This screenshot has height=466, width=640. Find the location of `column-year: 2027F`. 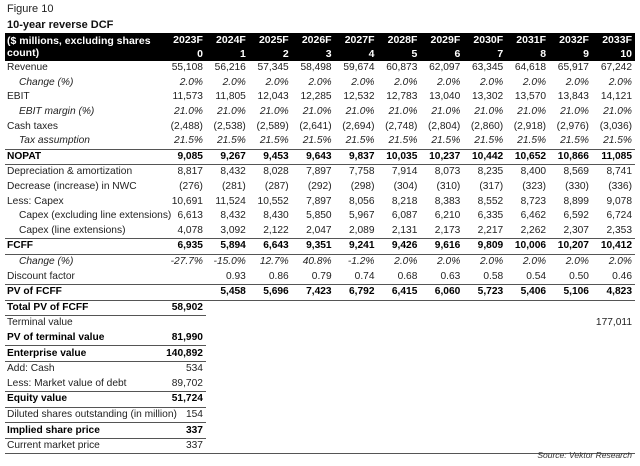

column-year: 2027F is located at coordinates (356, 40).